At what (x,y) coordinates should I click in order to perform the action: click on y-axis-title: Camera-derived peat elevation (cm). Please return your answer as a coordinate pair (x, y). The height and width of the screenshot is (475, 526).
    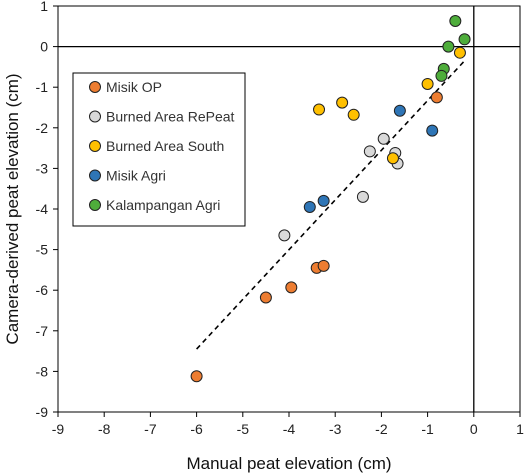
    Looking at the image, I should click on (12, 208).